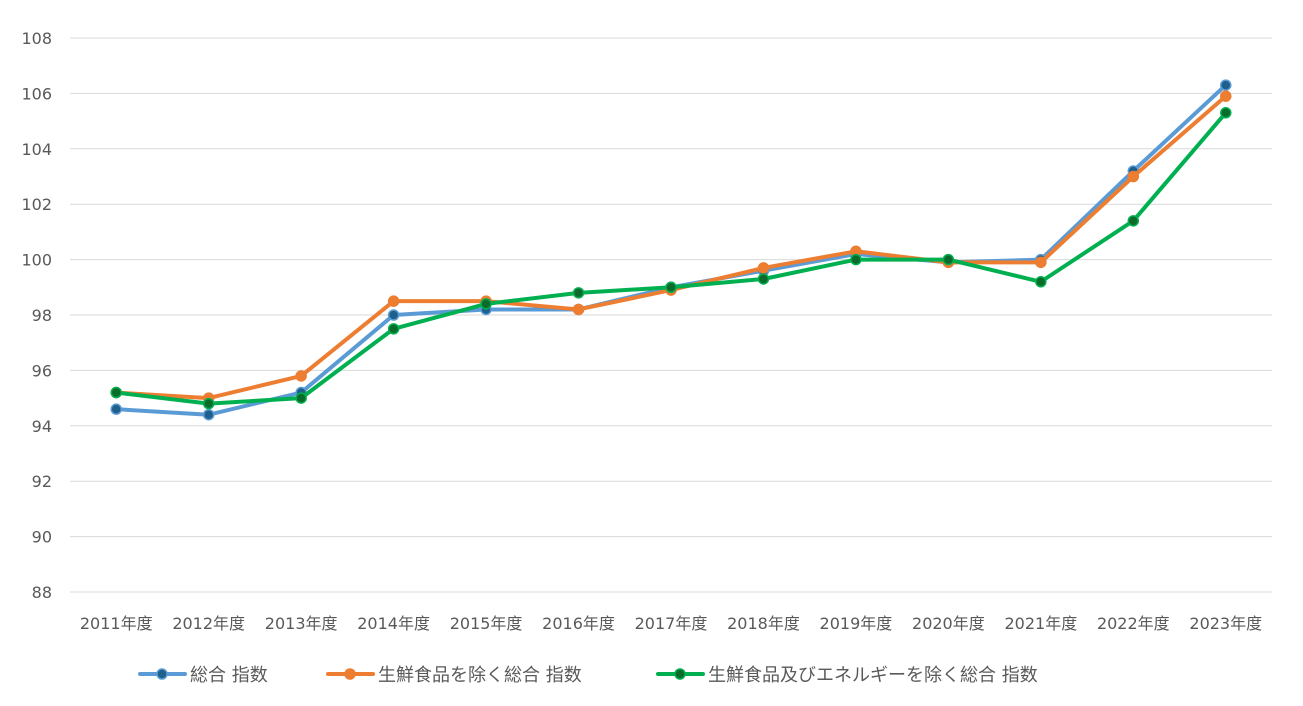  I want to click on legend-label: 総合 指数, so click(229, 675).